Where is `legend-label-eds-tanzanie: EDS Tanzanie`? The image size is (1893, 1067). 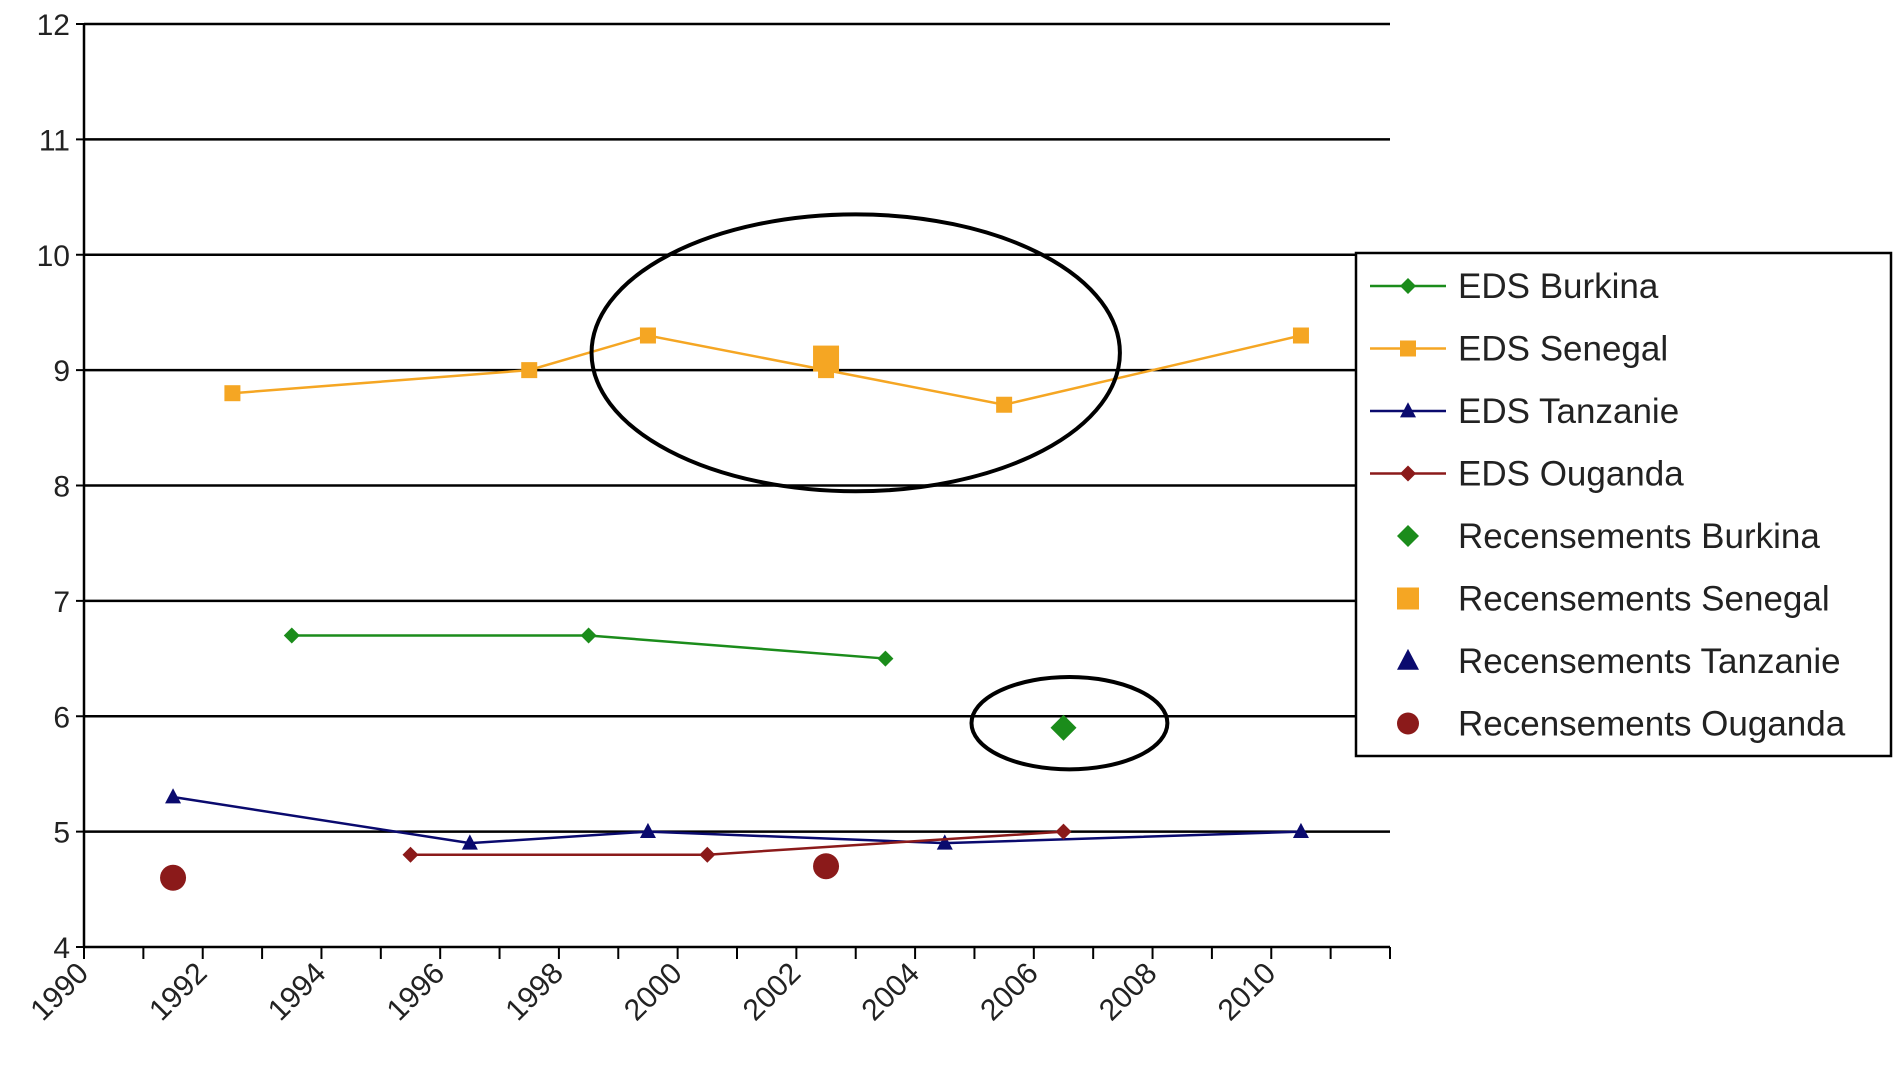
legend-label-eds-tanzanie: EDS Tanzanie is located at coordinates (1568, 411).